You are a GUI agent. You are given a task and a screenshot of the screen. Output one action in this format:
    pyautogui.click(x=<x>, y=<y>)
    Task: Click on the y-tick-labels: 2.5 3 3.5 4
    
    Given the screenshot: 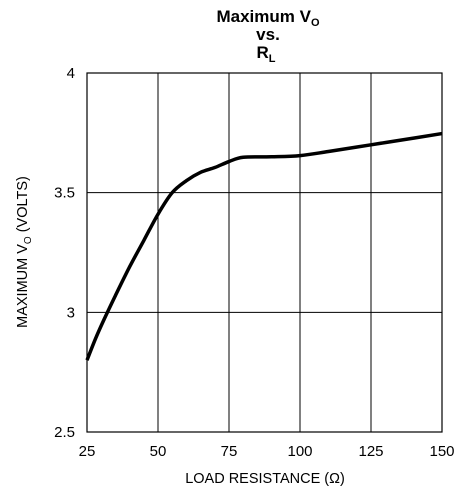 What is the action you would take?
    pyautogui.click(x=64, y=253)
    